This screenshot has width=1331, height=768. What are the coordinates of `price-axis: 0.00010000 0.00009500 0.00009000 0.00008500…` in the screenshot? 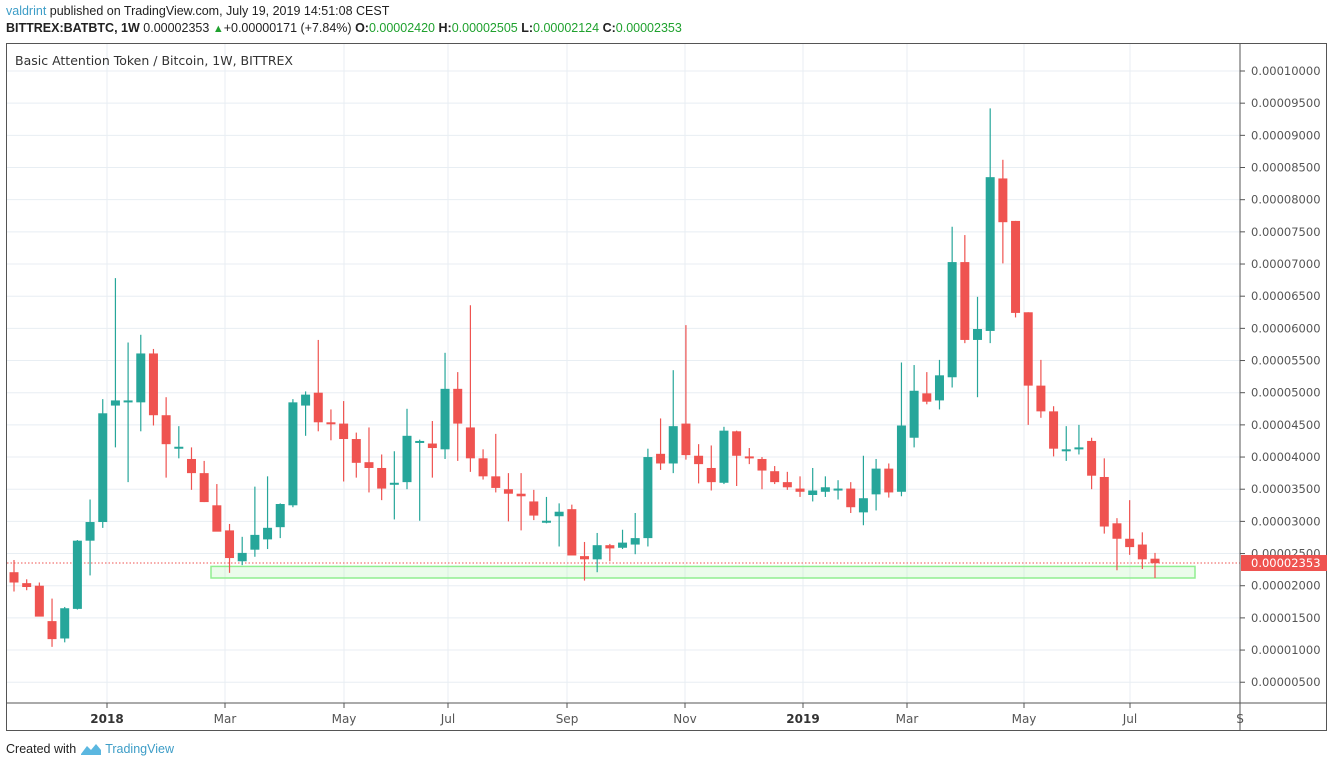 It's located at (1280, 376).